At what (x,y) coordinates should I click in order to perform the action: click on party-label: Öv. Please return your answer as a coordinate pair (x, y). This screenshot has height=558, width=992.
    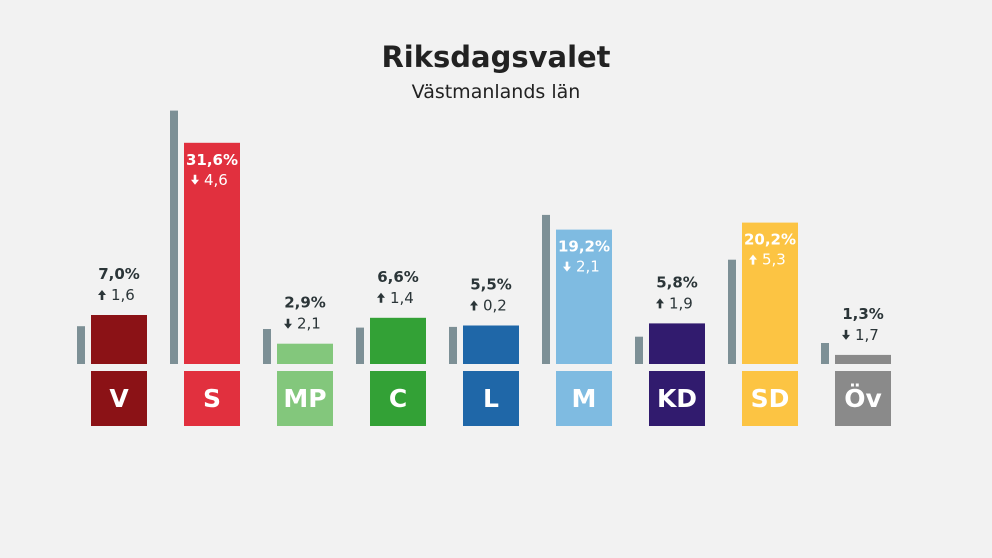
    Looking at the image, I should click on (863, 398).